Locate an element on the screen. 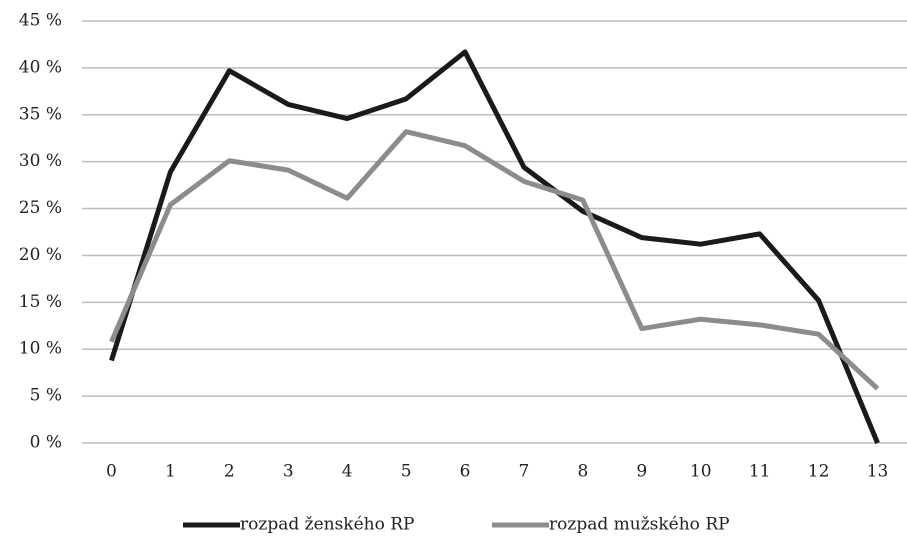  x-tick-label: 6 is located at coordinates (465, 472).